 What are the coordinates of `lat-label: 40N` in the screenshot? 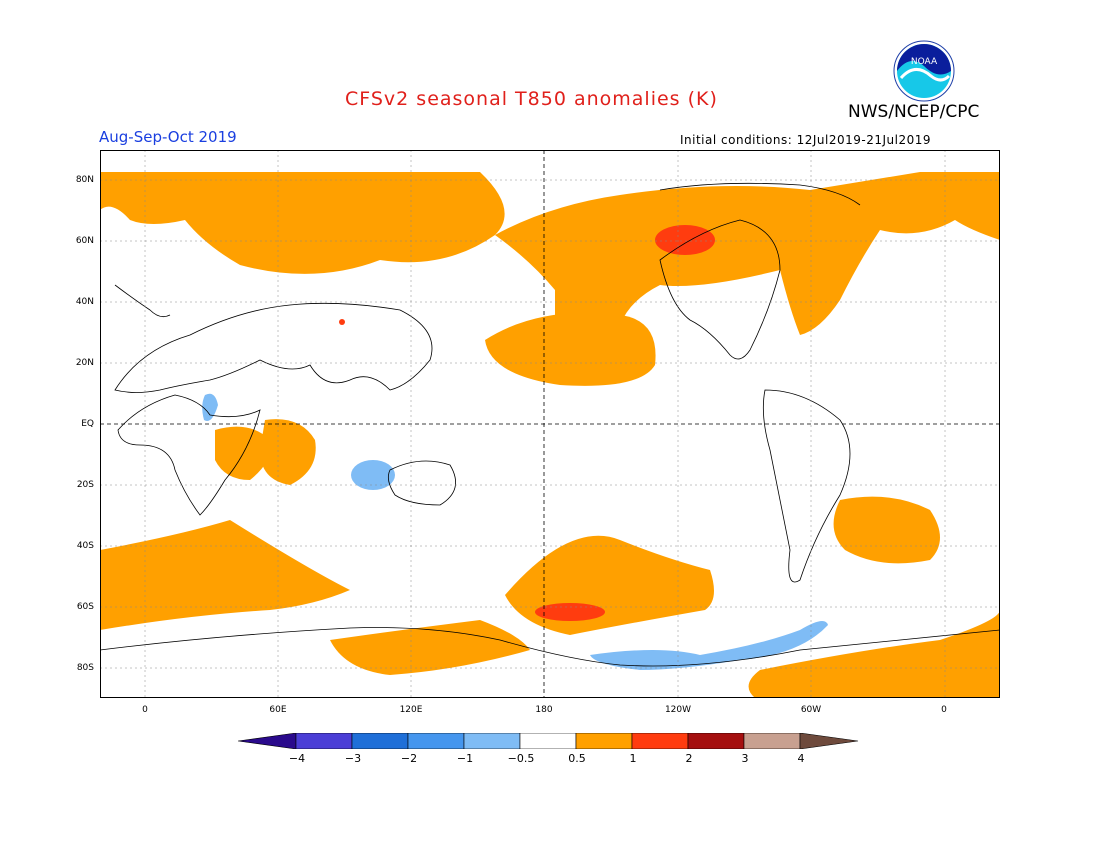 It's located at (84, 302).